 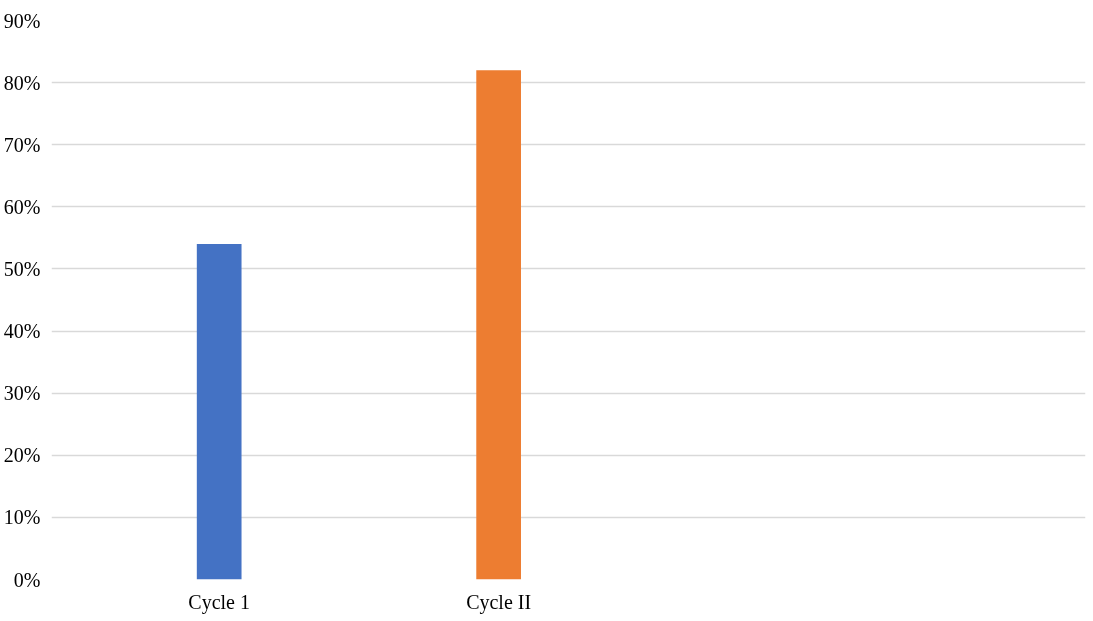 What do you see at coordinates (27, 579) in the screenshot?
I see `y-tick-label: 0%` at bounding box center [27, 579].